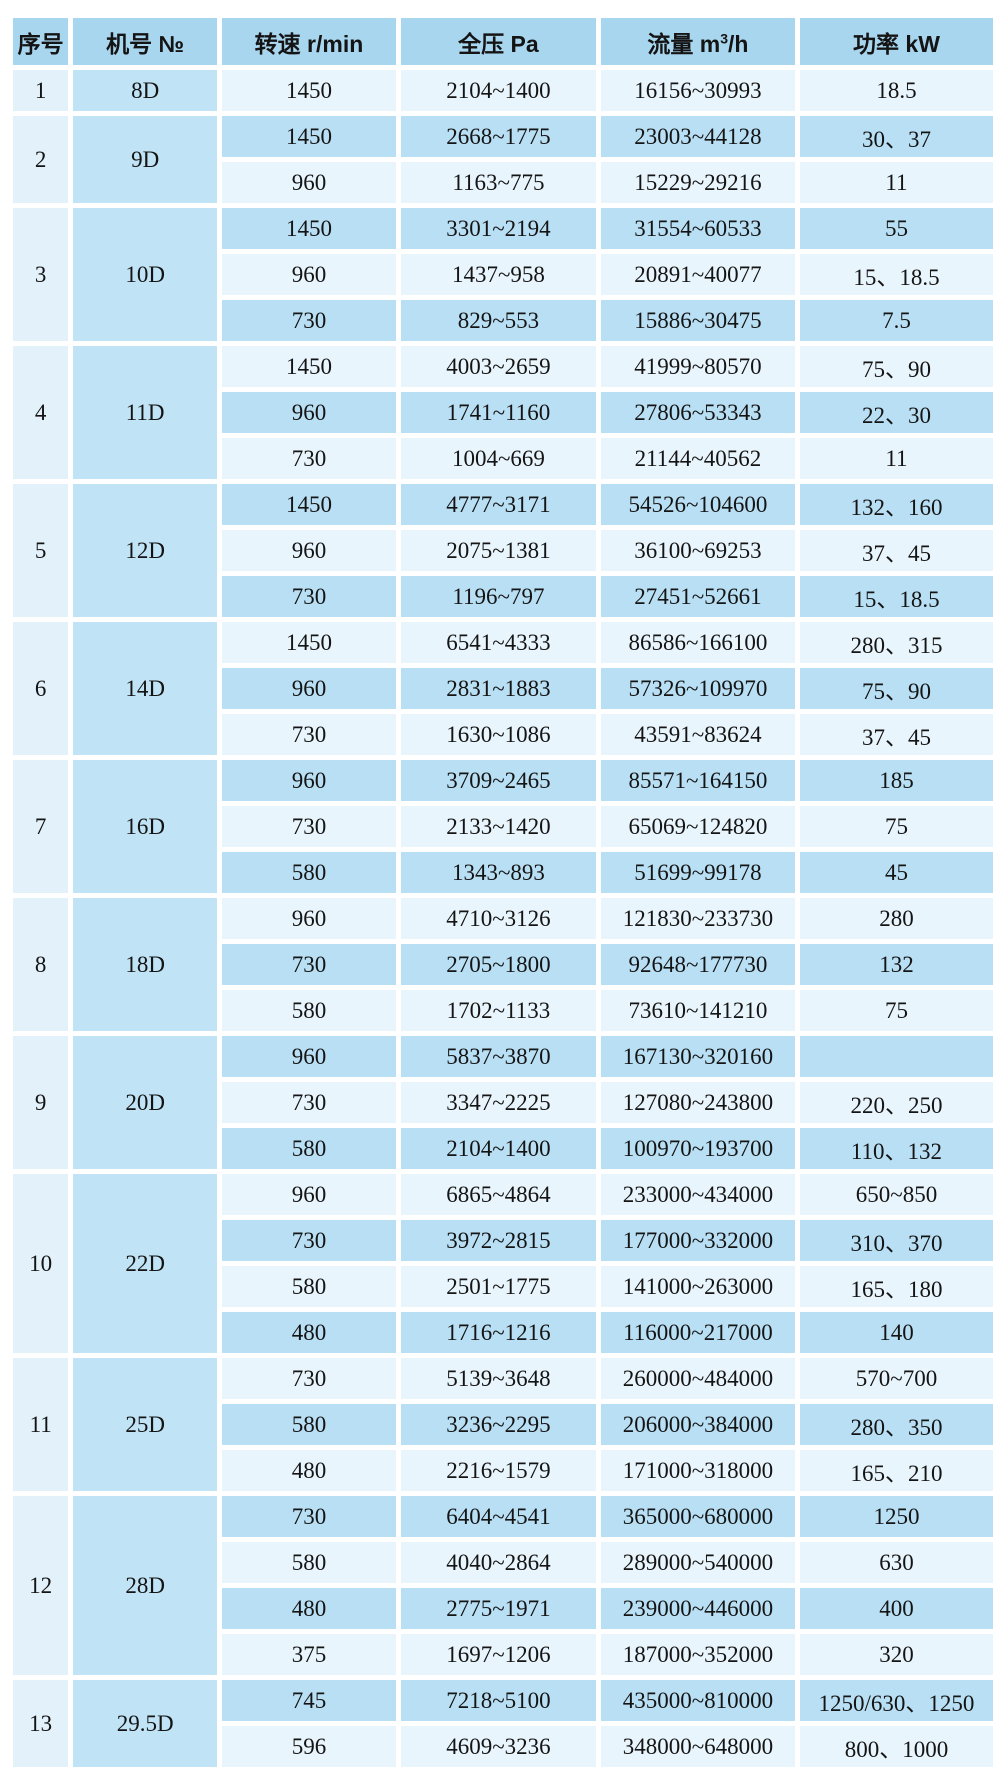  I want to click on model-number-cell: 12D, so click(145, 550).